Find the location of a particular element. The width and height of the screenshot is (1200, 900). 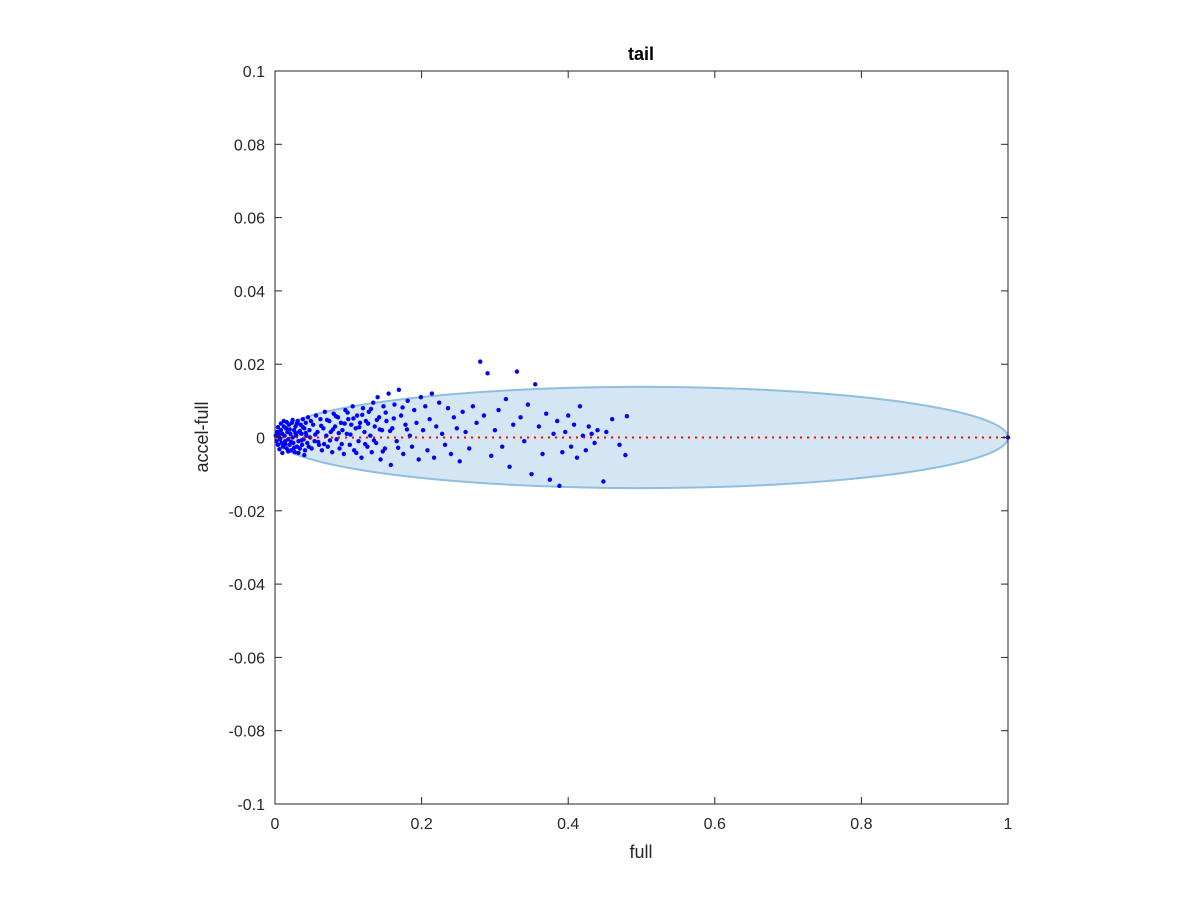

y-tick-label: 0.04 is located at coordinates (249, 292).